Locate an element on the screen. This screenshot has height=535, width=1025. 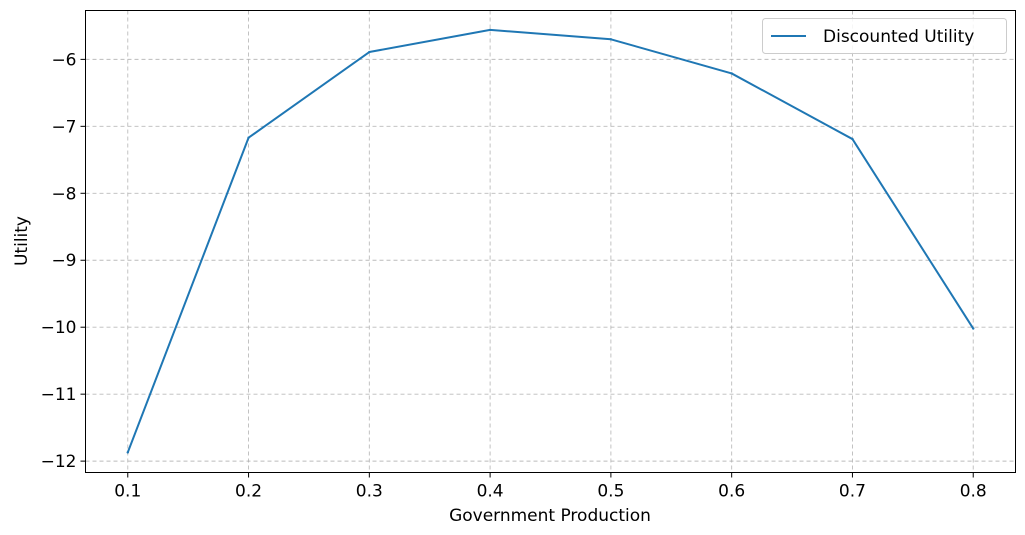
x-axis-label: Government Production is located at coordinates (550, 516).